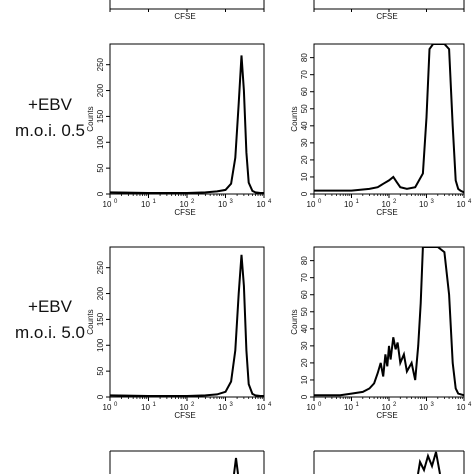 This screenshot has height=474, width=474. Describe the element at coordinates (187, 462) in the screenshot. I see `partial-panel-bottom-left` at that location.